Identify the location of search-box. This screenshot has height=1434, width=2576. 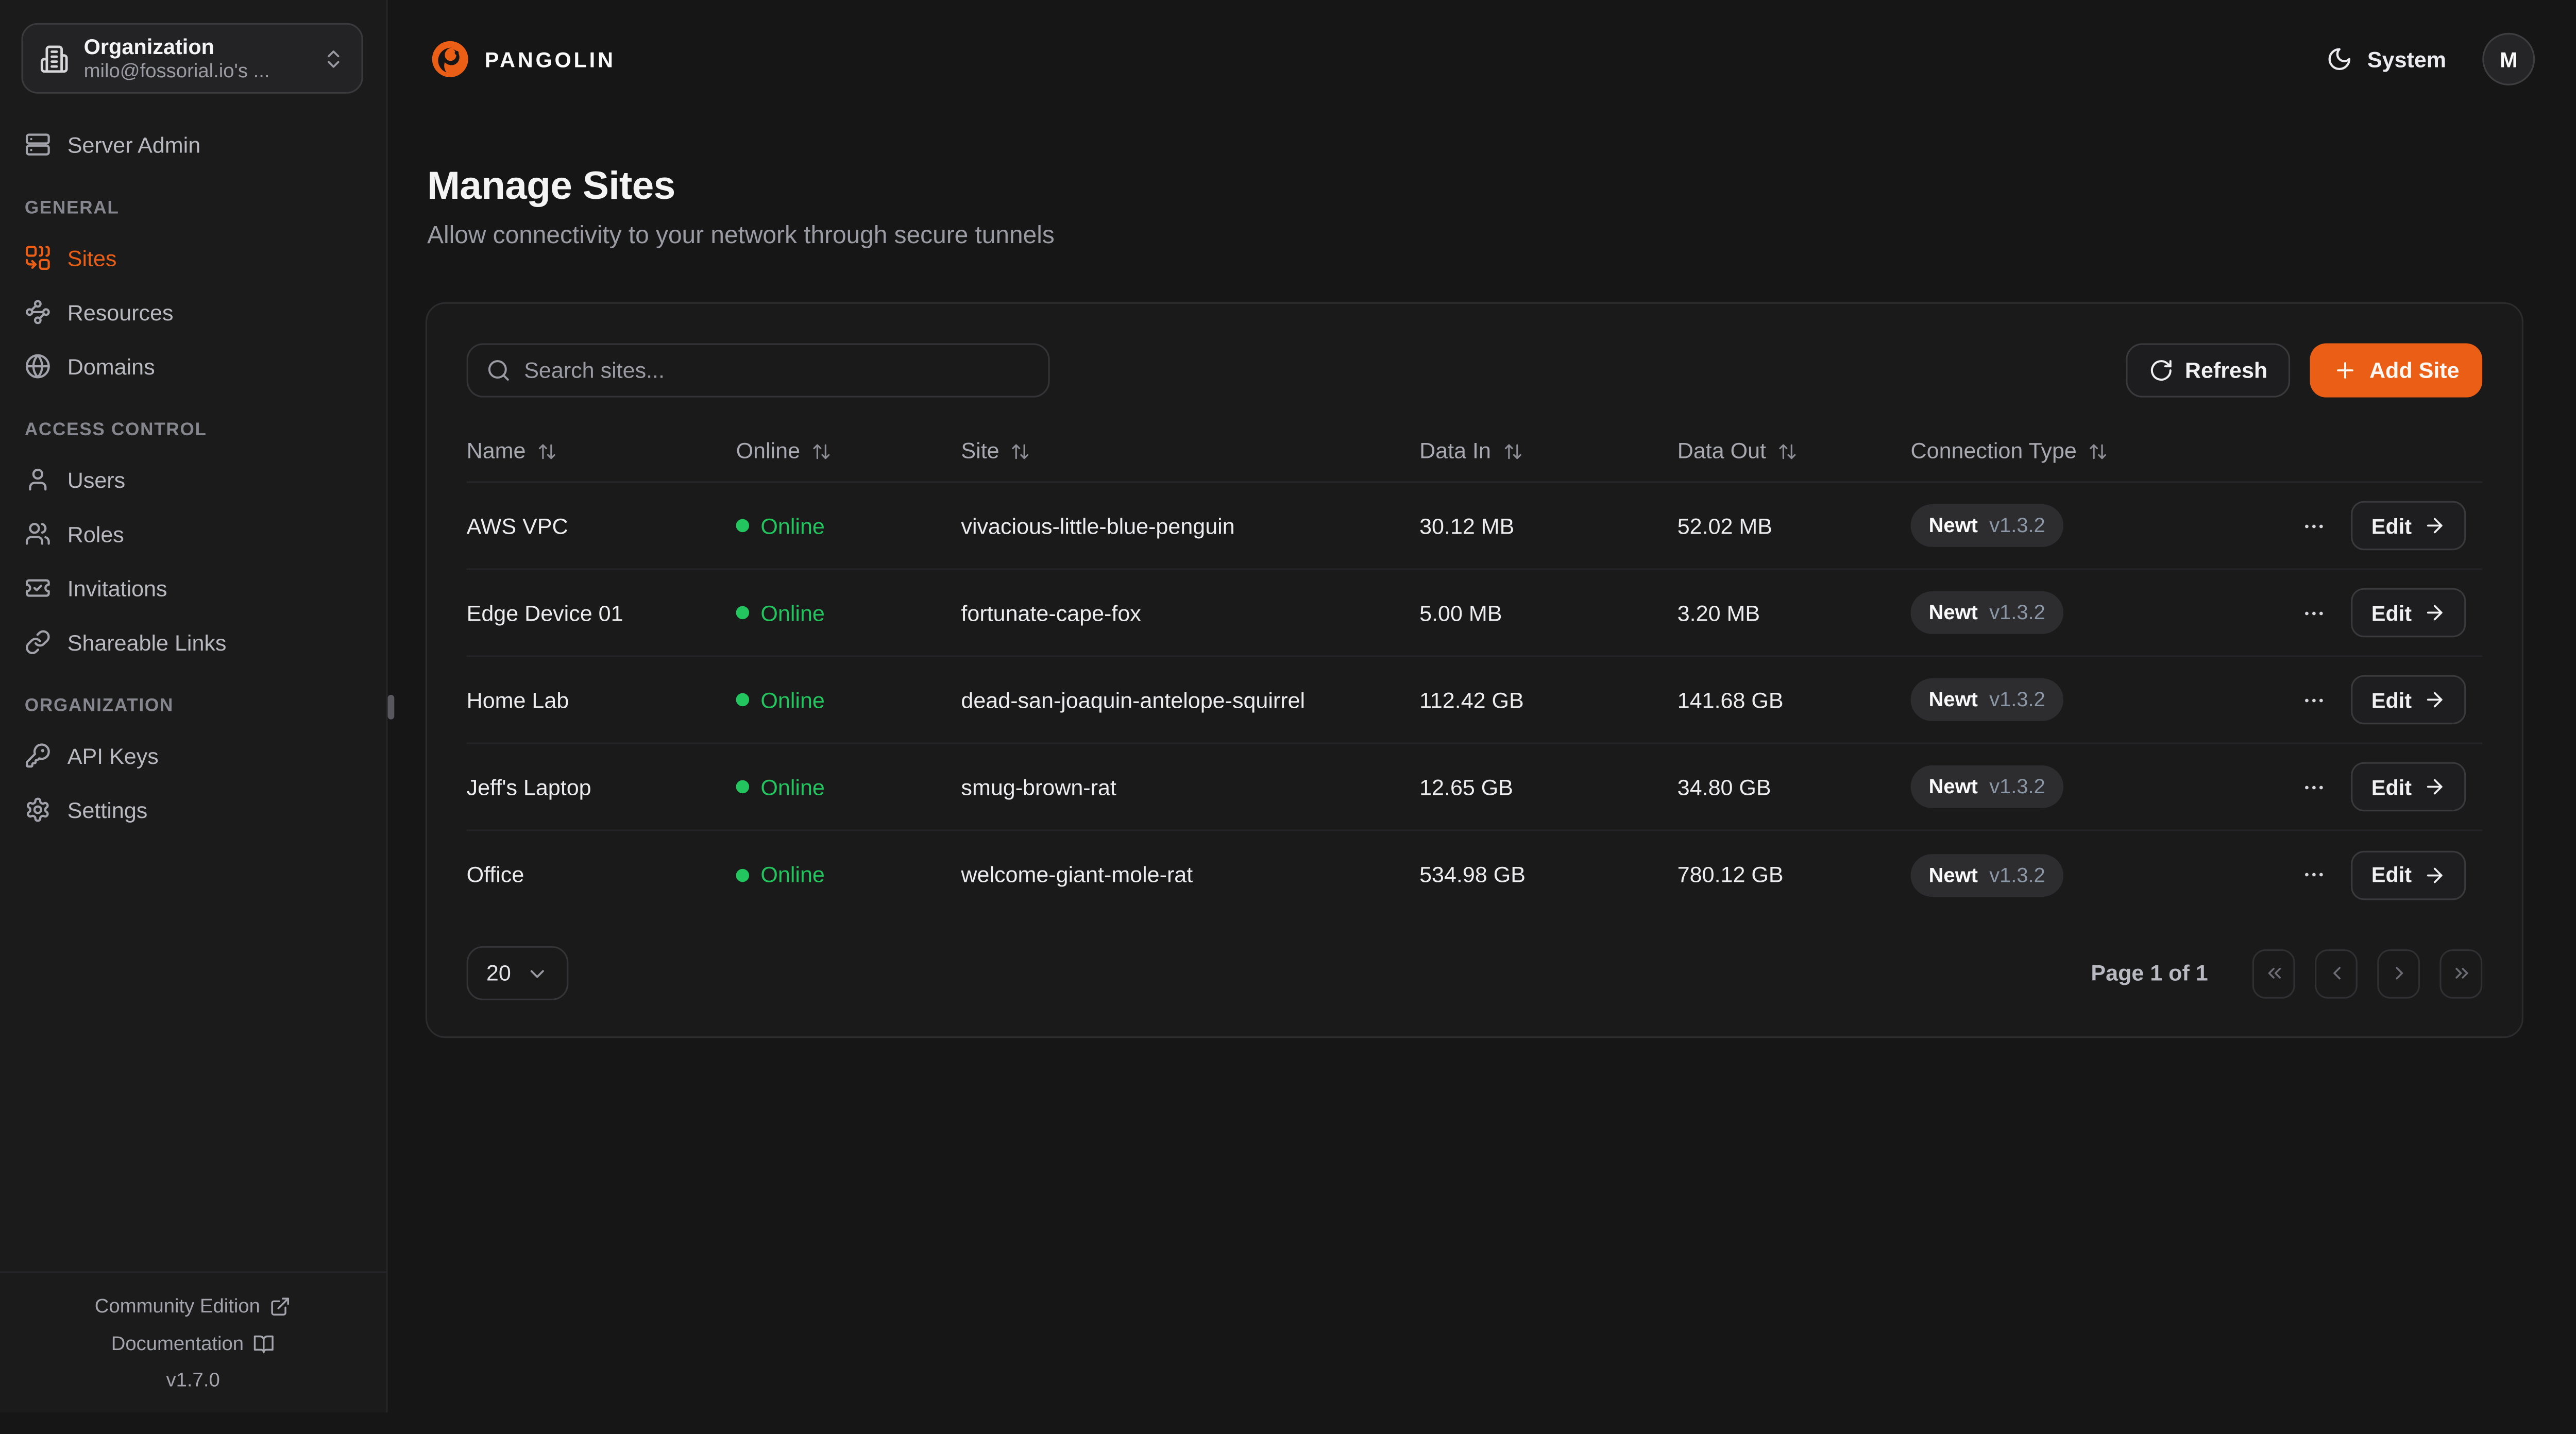
(758, 370).